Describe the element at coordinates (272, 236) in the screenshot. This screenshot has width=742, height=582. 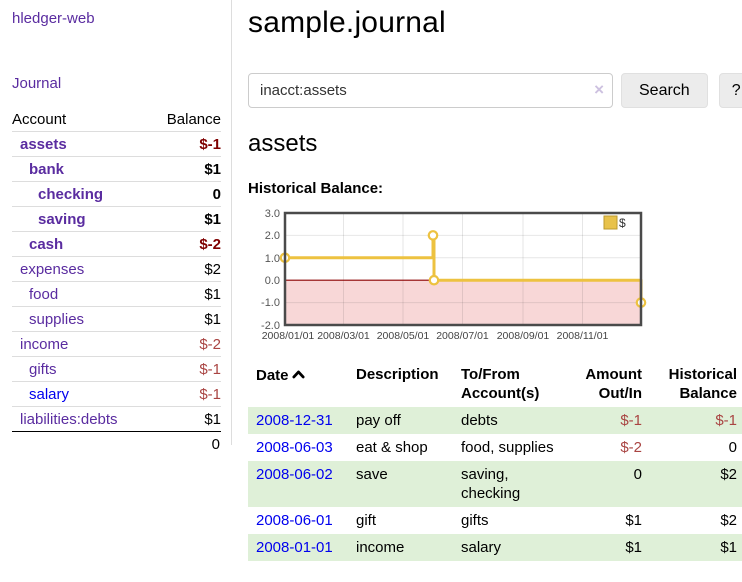
I see `svg-text: 2.0` at that location.